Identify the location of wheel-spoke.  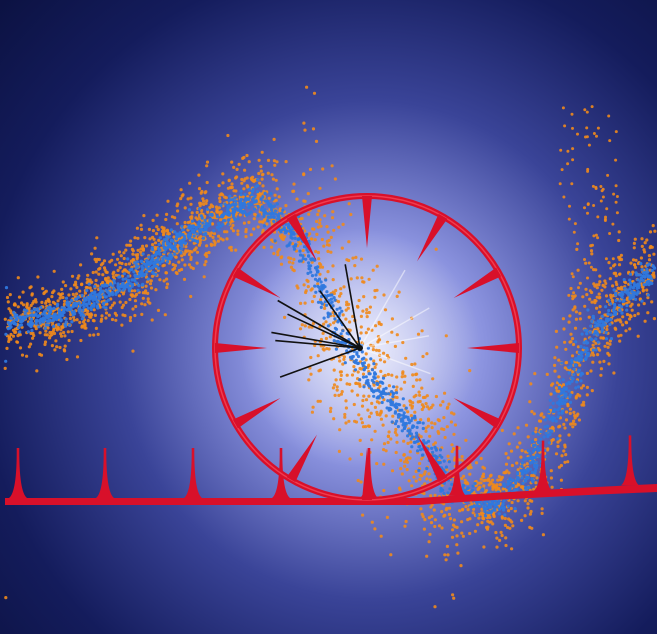
(367, 474).